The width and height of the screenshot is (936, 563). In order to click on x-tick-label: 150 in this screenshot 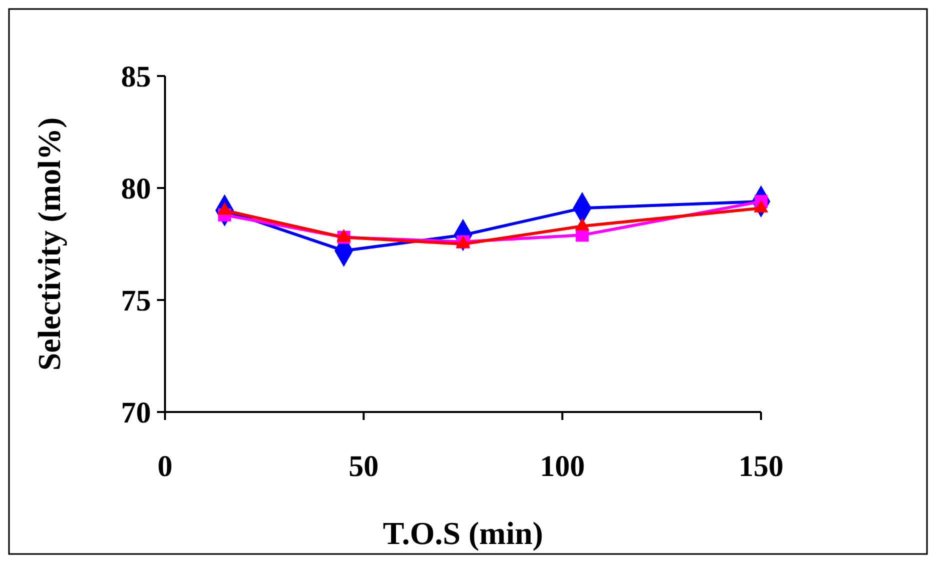, I will do `click(761, 466)`.